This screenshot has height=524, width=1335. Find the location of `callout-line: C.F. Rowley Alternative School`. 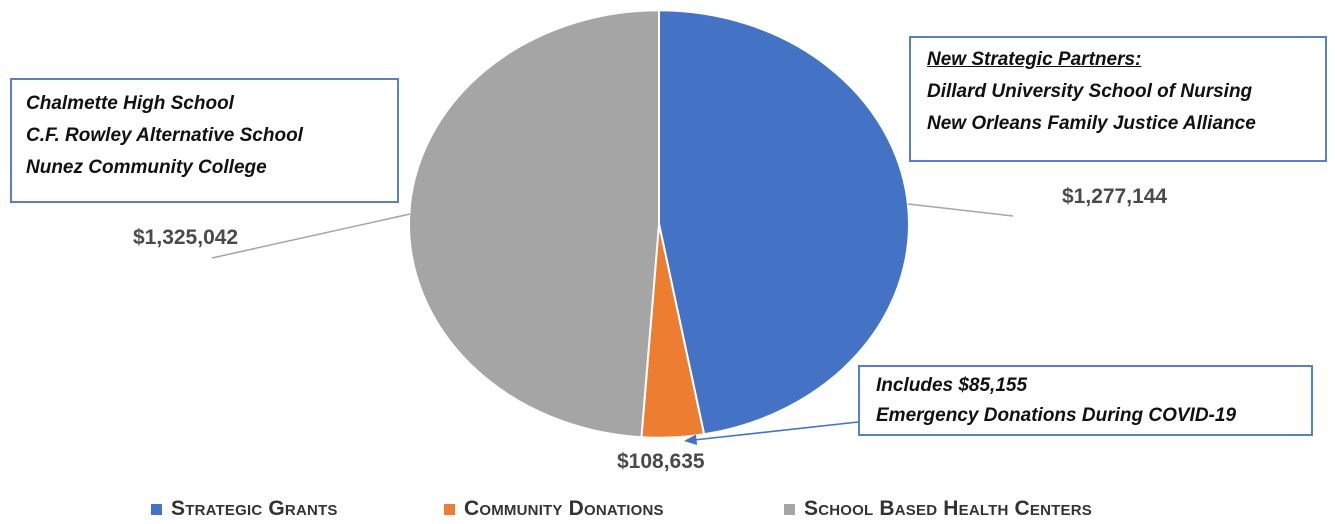

callout-line: C.F. Rowley Alternative School is located at coordinates (164, 135).